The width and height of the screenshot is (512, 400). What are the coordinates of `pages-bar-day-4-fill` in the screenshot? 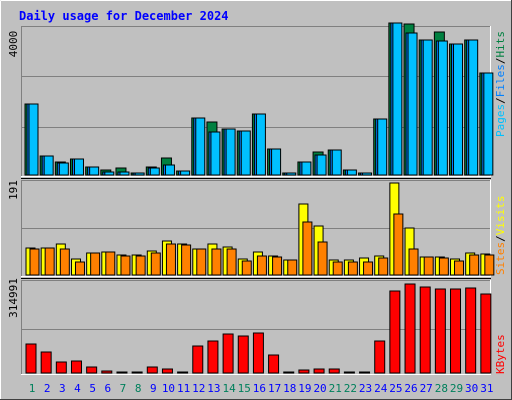 It's located at (78, 167).